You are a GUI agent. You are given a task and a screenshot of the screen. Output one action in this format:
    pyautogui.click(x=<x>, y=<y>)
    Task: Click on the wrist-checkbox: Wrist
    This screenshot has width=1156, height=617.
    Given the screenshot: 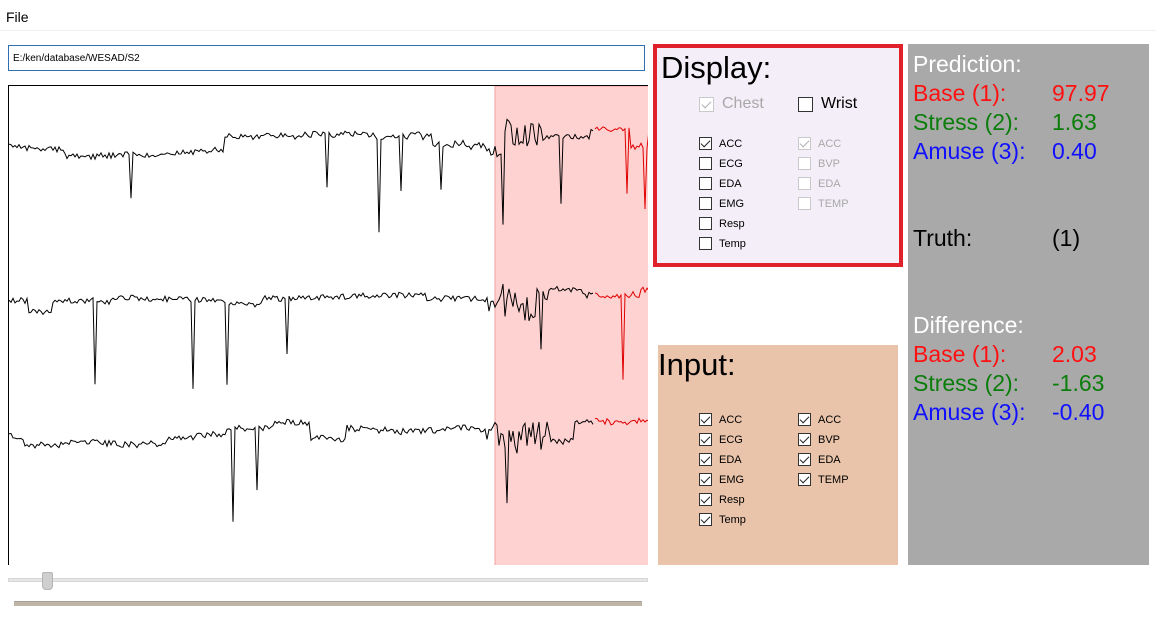 What is the action you would take?
    pyautogui.click(x=827, y=104)
    